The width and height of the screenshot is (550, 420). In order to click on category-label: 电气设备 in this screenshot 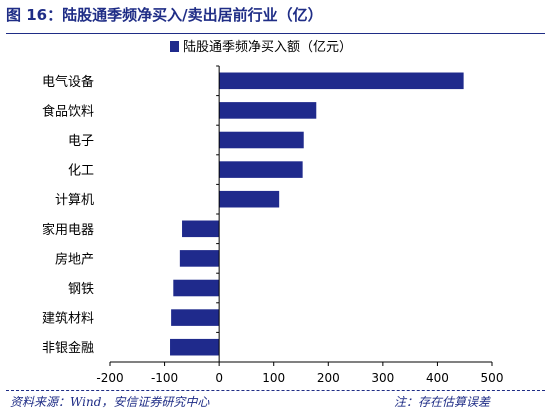, I will do `click(68, 82)`.